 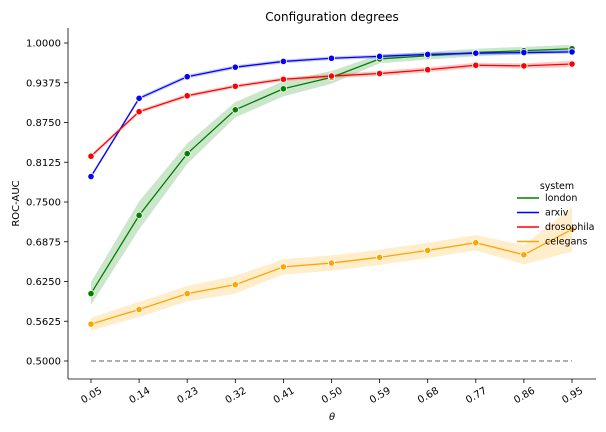 I want to click on x-tick-label: 0.32, so click(x=236, y=396).